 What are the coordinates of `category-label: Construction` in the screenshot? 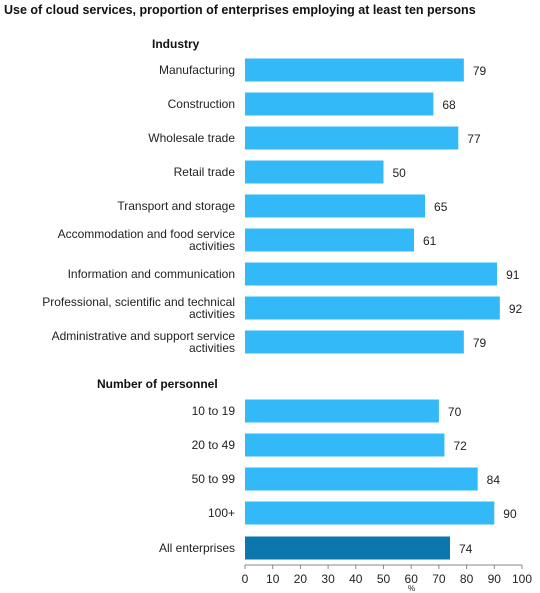 It's located at (201, 104).